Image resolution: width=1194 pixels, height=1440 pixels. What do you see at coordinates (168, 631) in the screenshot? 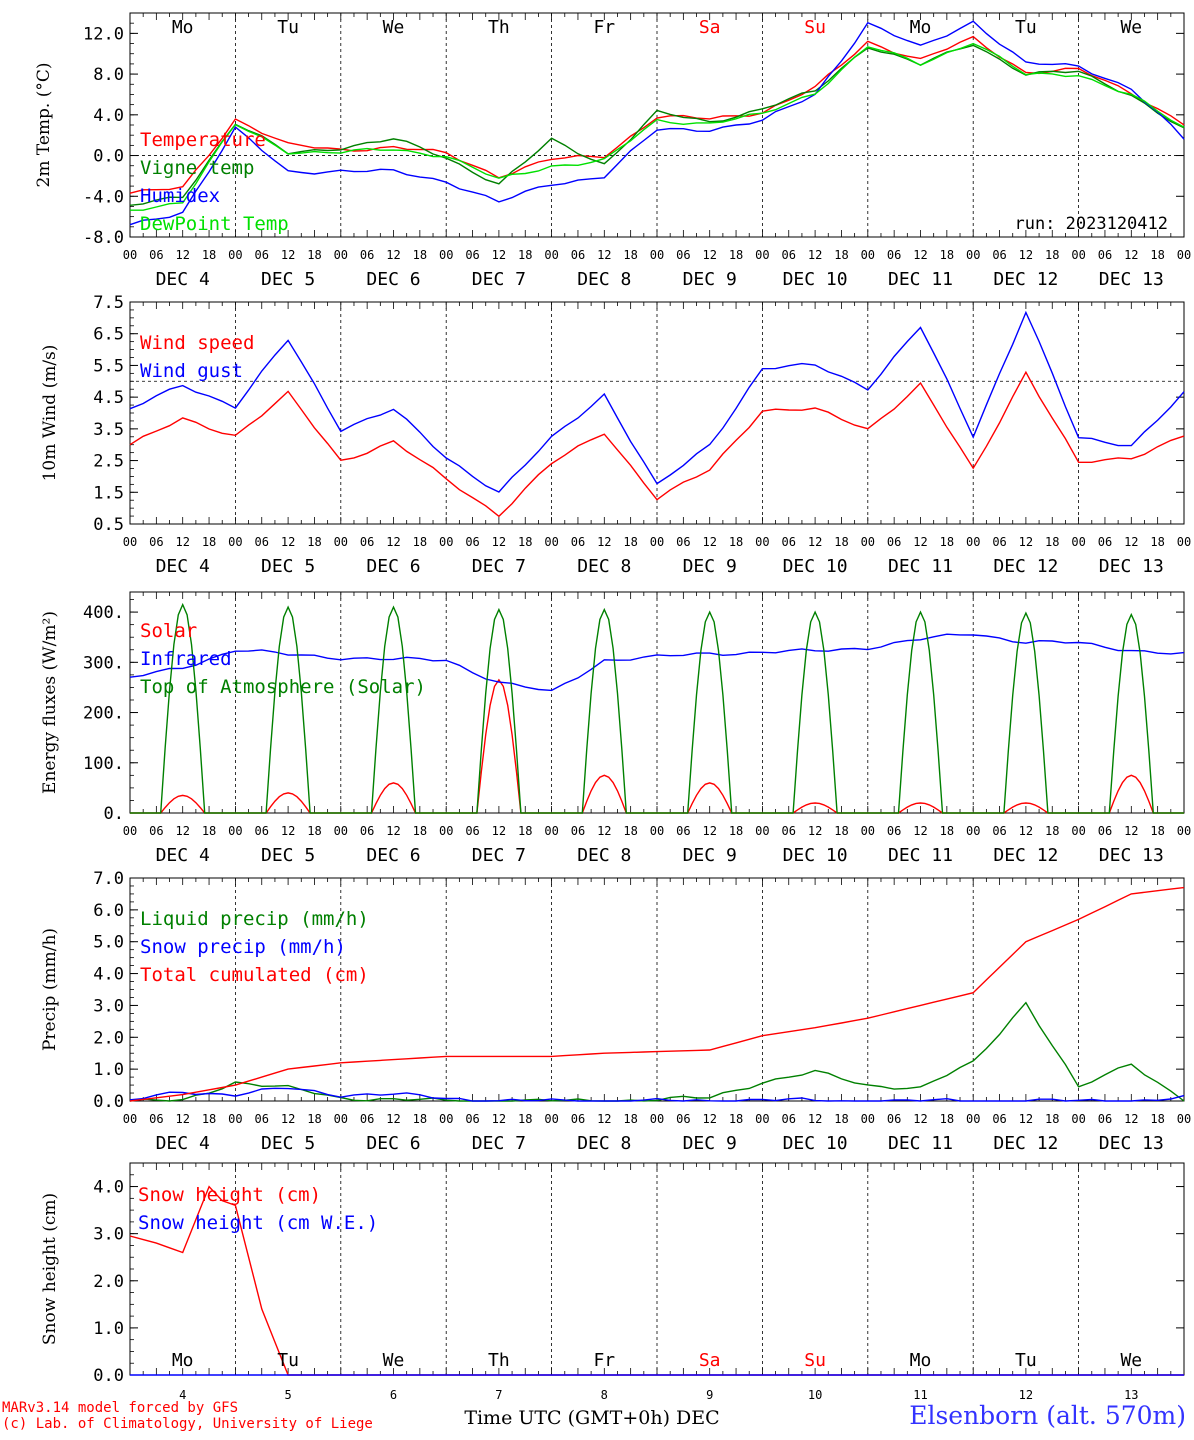
I see `legend-entry: Solar` at bounding box center [168, 631].